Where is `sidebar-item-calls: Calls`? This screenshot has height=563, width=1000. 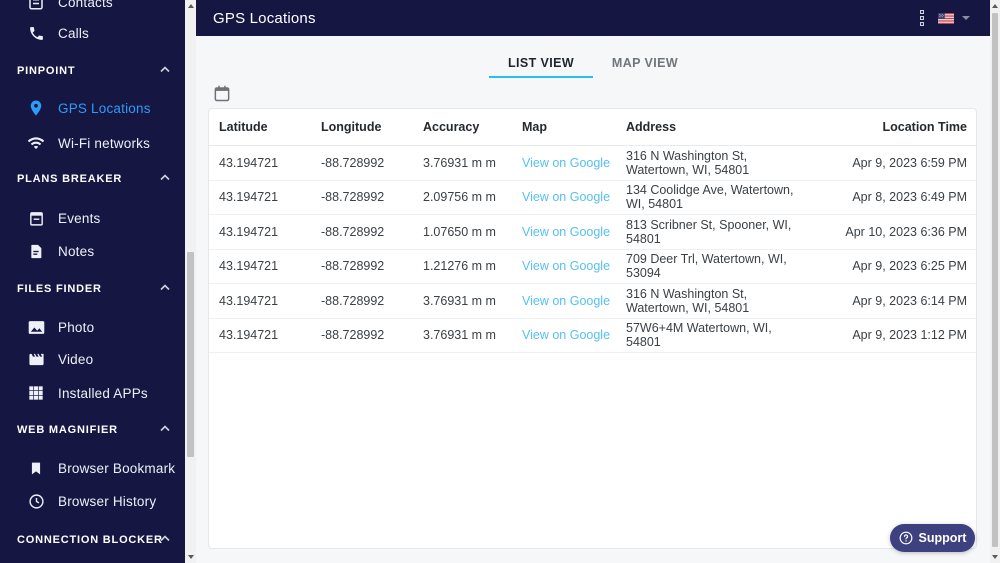 sidebar-item-calls: Calls is located at coordinates (92, 33).